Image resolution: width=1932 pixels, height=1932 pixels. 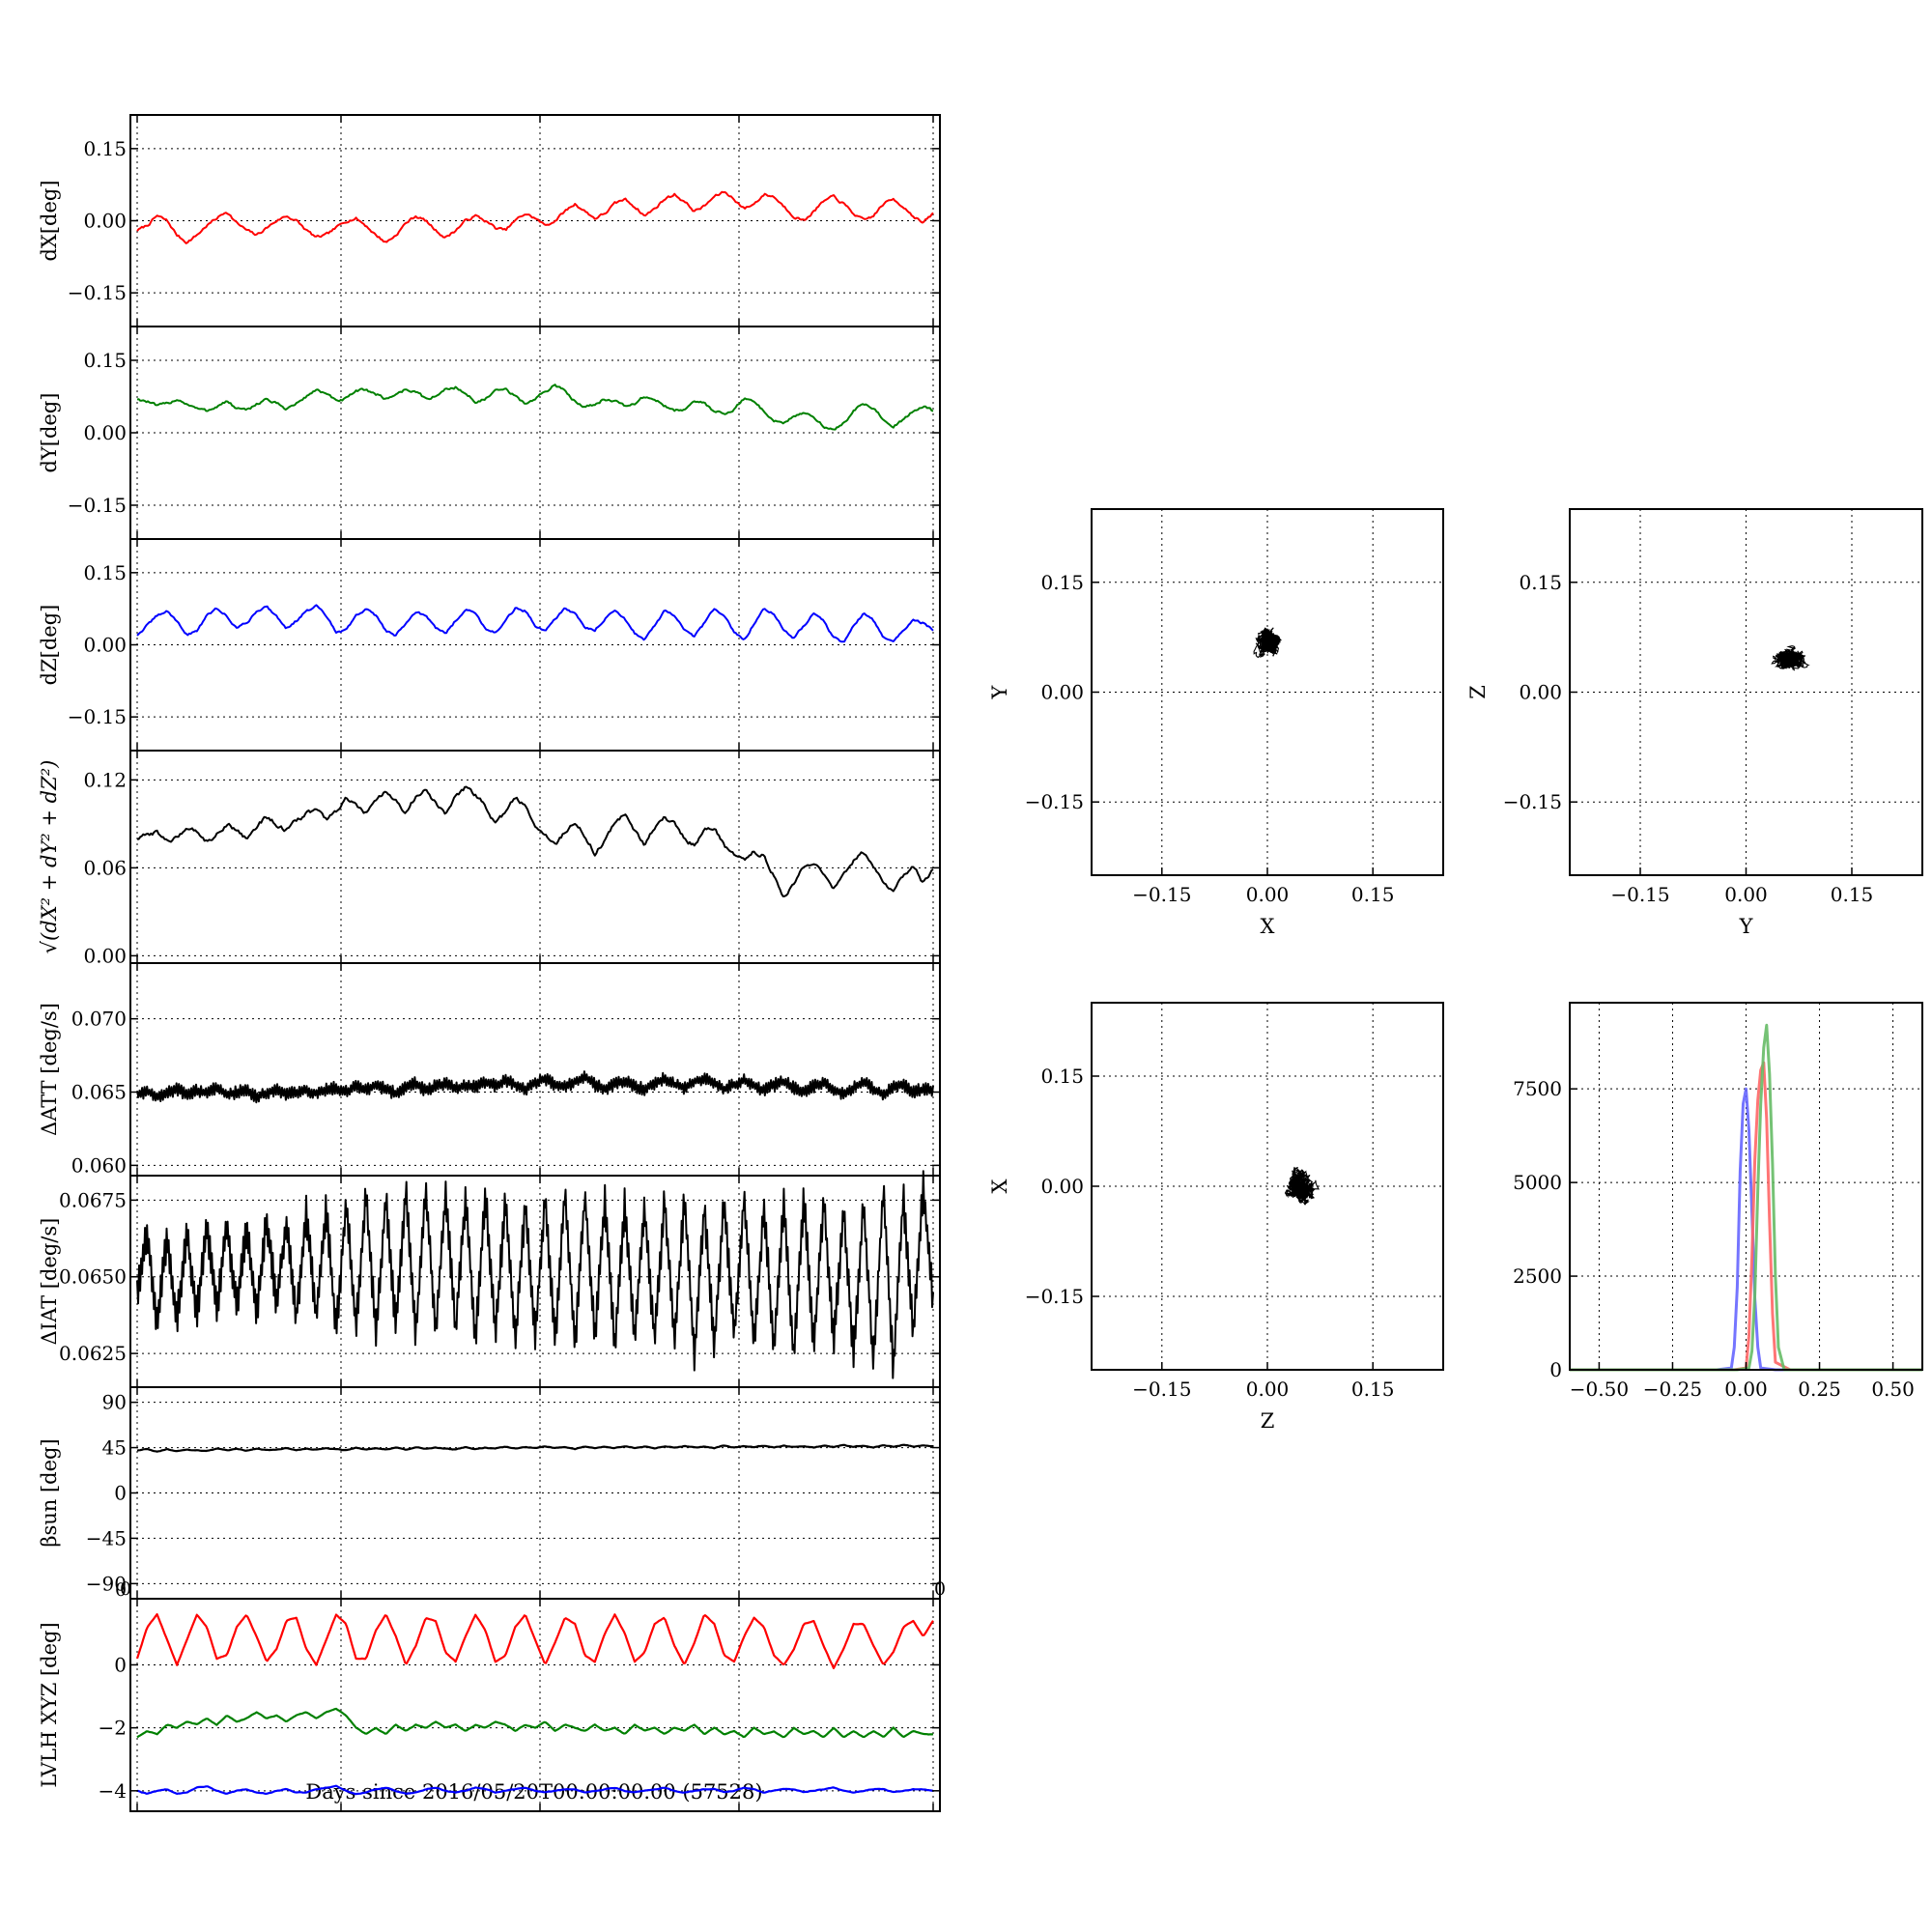 I want to click on lvlh-ytick-label: −2, so click(x=113, y=1728).